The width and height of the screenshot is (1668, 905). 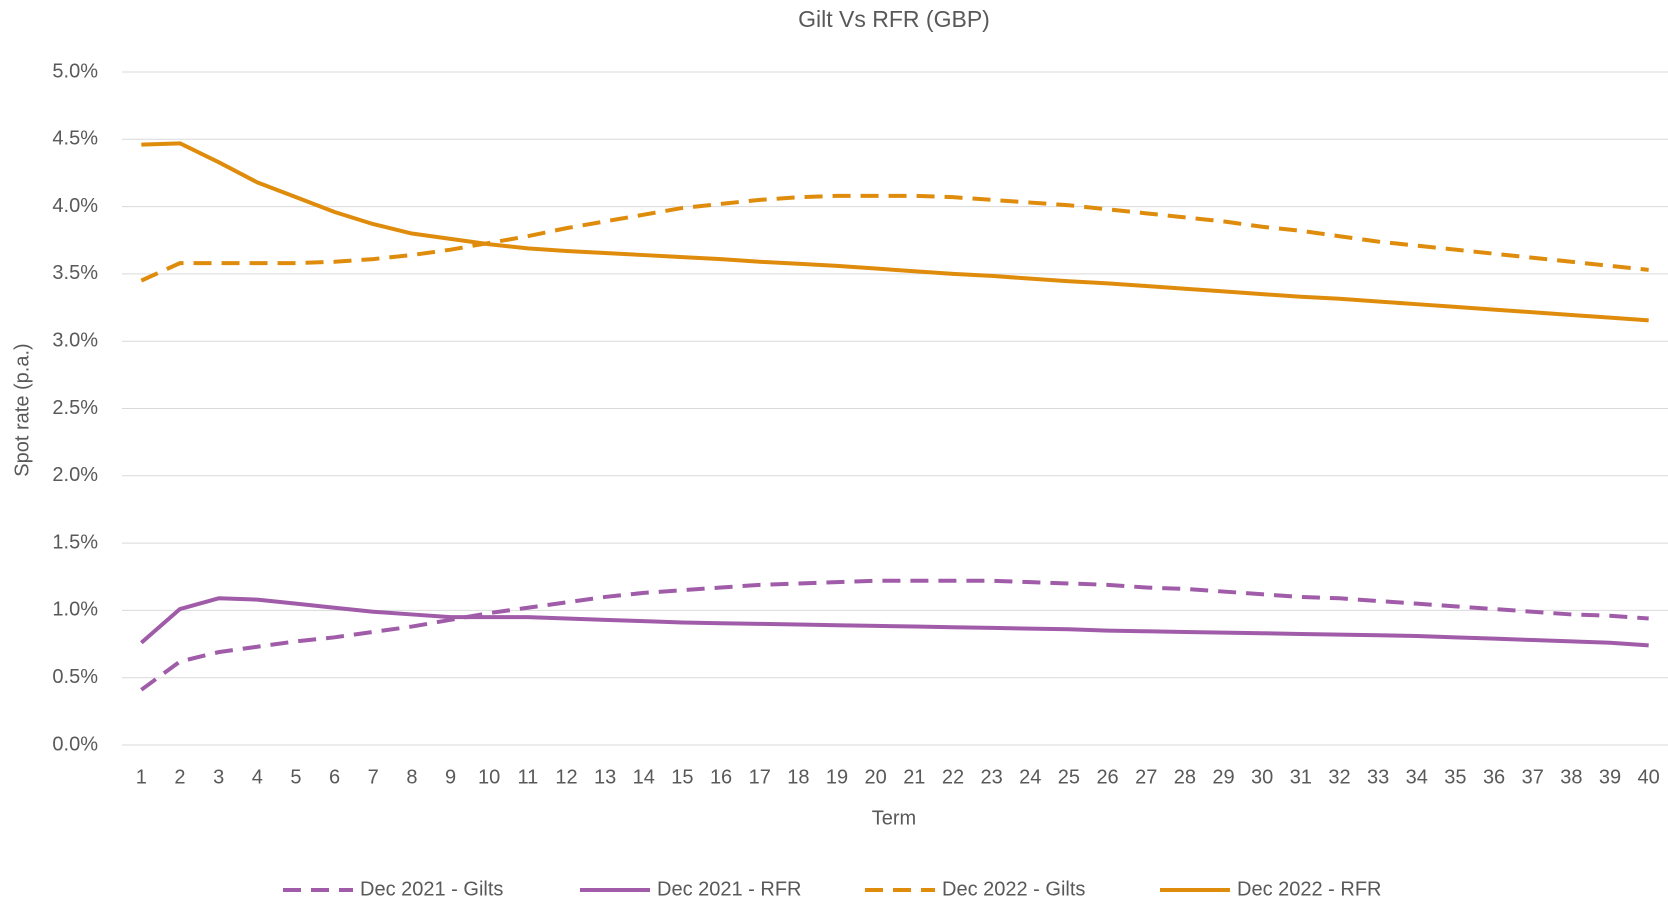 I want to click on x-tick-label: 31, so click(x=1301, y=777).